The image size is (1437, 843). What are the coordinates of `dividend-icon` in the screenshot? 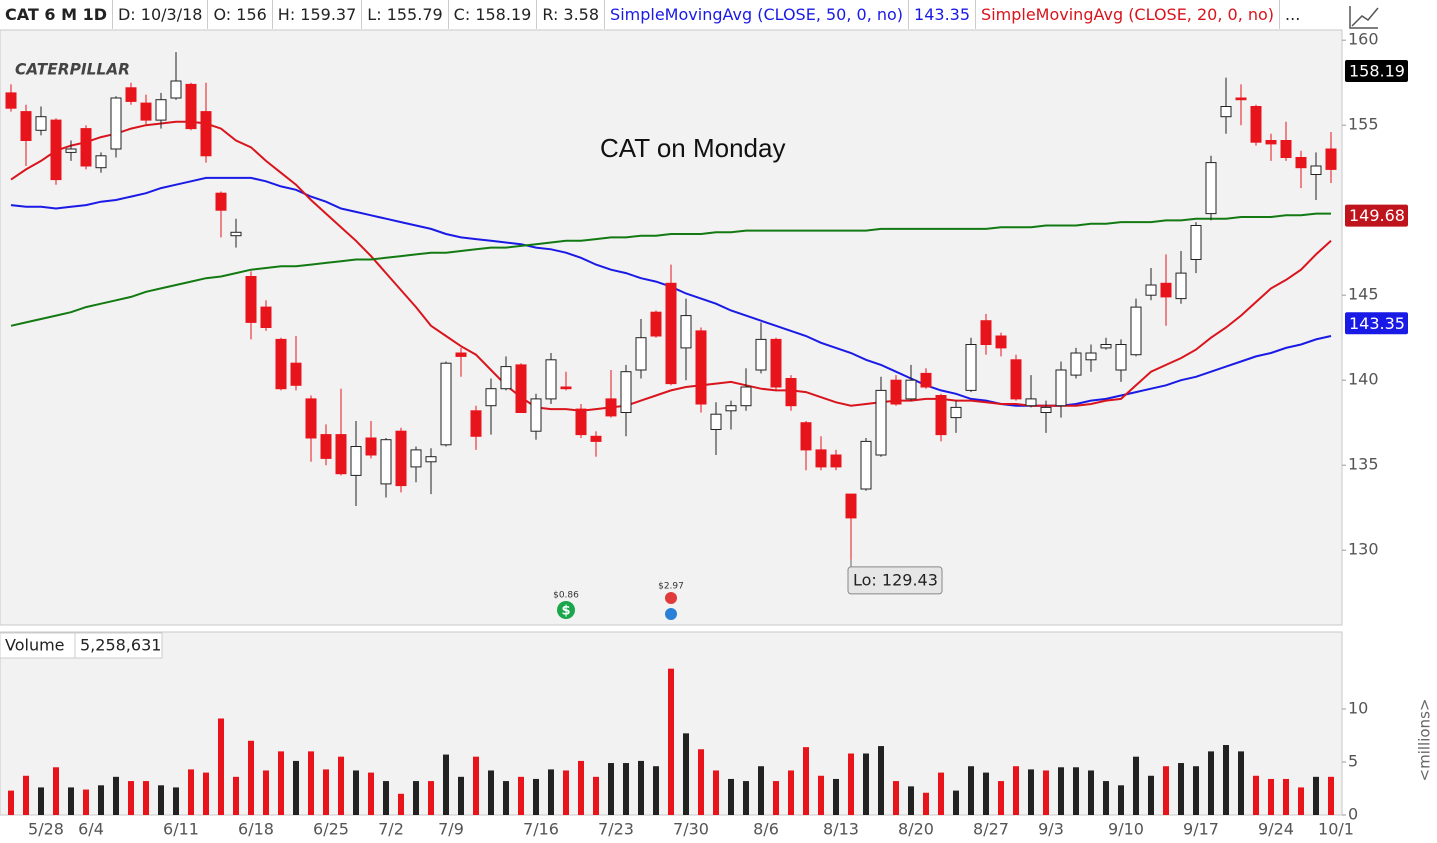 It's located at (566, 610).